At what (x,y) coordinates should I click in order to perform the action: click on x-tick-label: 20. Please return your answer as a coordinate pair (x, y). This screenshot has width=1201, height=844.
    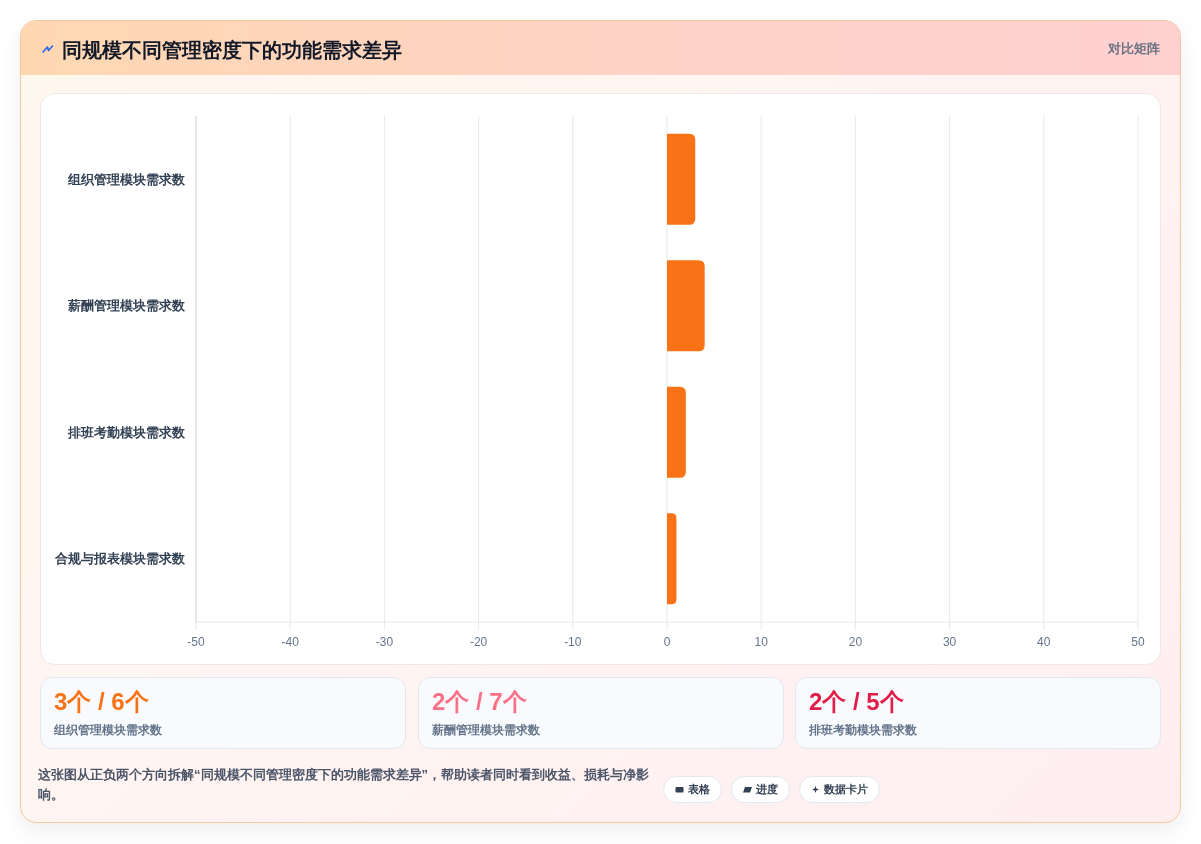
    Looking at the image, I should click on (855, 642).